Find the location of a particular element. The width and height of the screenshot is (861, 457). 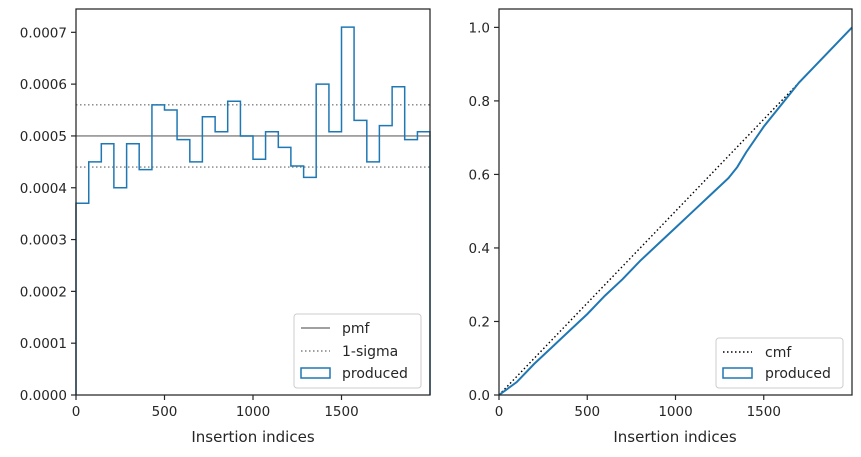

legend-1-sigma-label: 1-sigma is located at coordinates (370, 352).